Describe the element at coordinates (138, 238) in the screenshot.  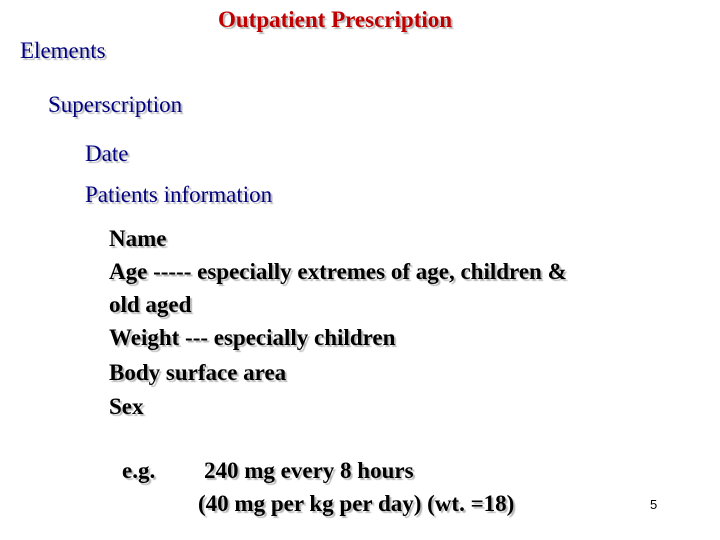
I see `detail-name: Name` at that location.